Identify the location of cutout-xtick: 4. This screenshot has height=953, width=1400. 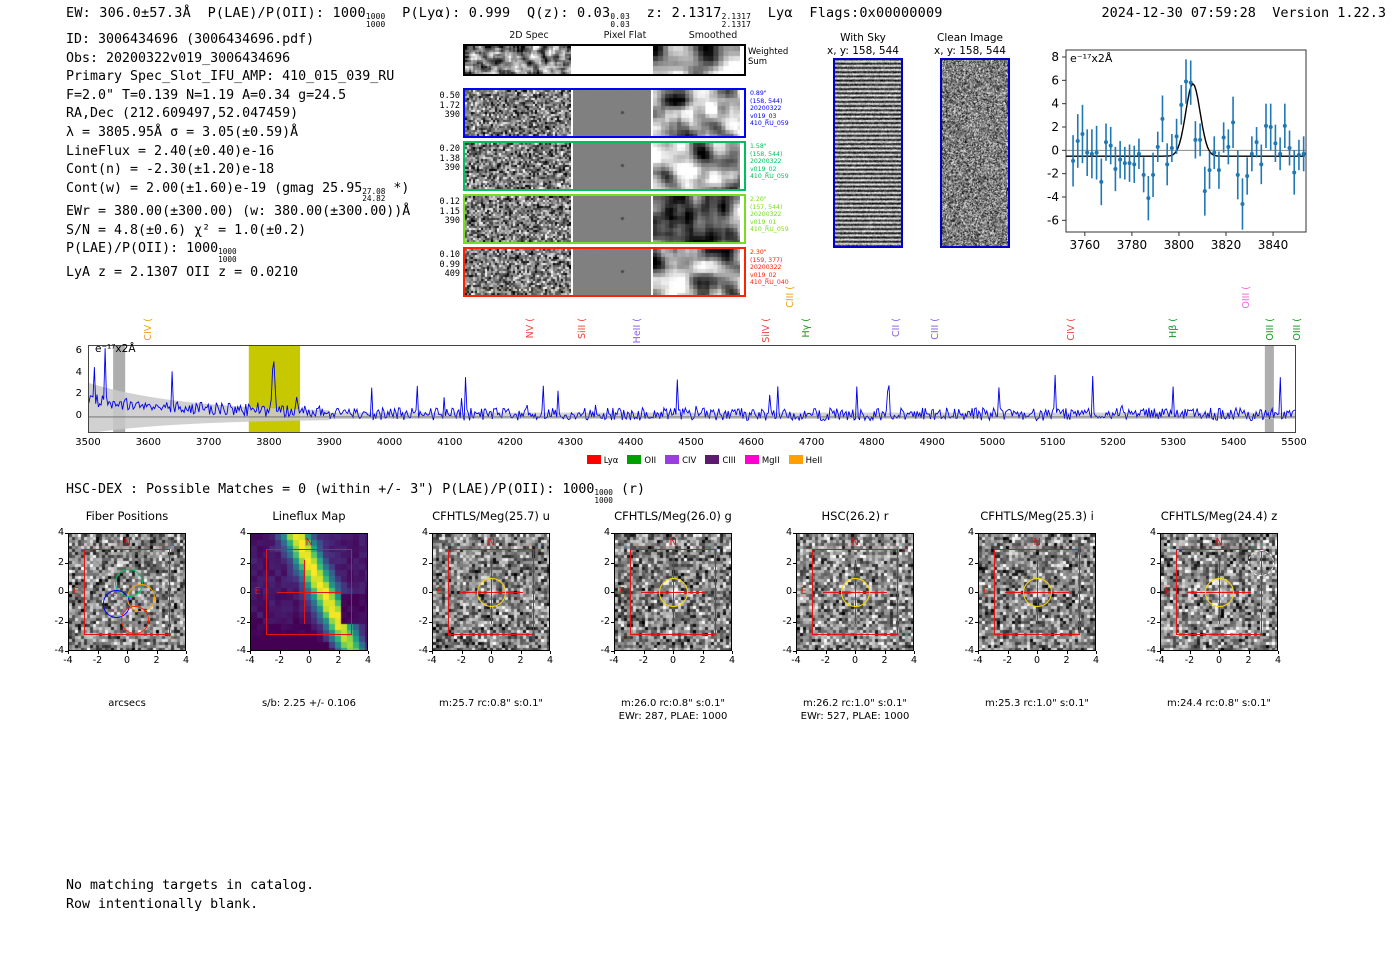
(732, 660).